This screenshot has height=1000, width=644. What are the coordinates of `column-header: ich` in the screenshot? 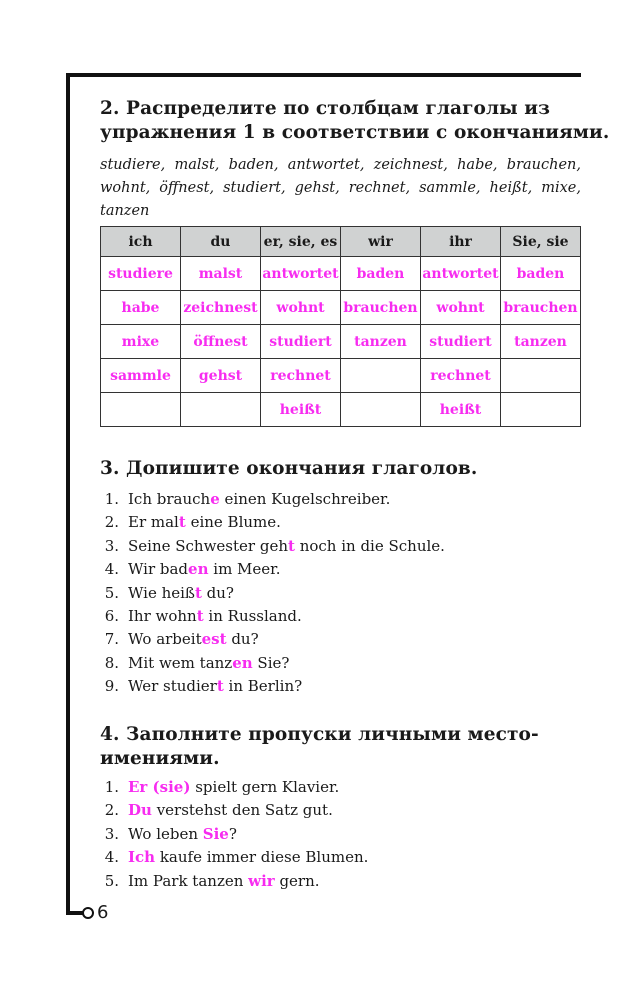 It's located at (140, 241).